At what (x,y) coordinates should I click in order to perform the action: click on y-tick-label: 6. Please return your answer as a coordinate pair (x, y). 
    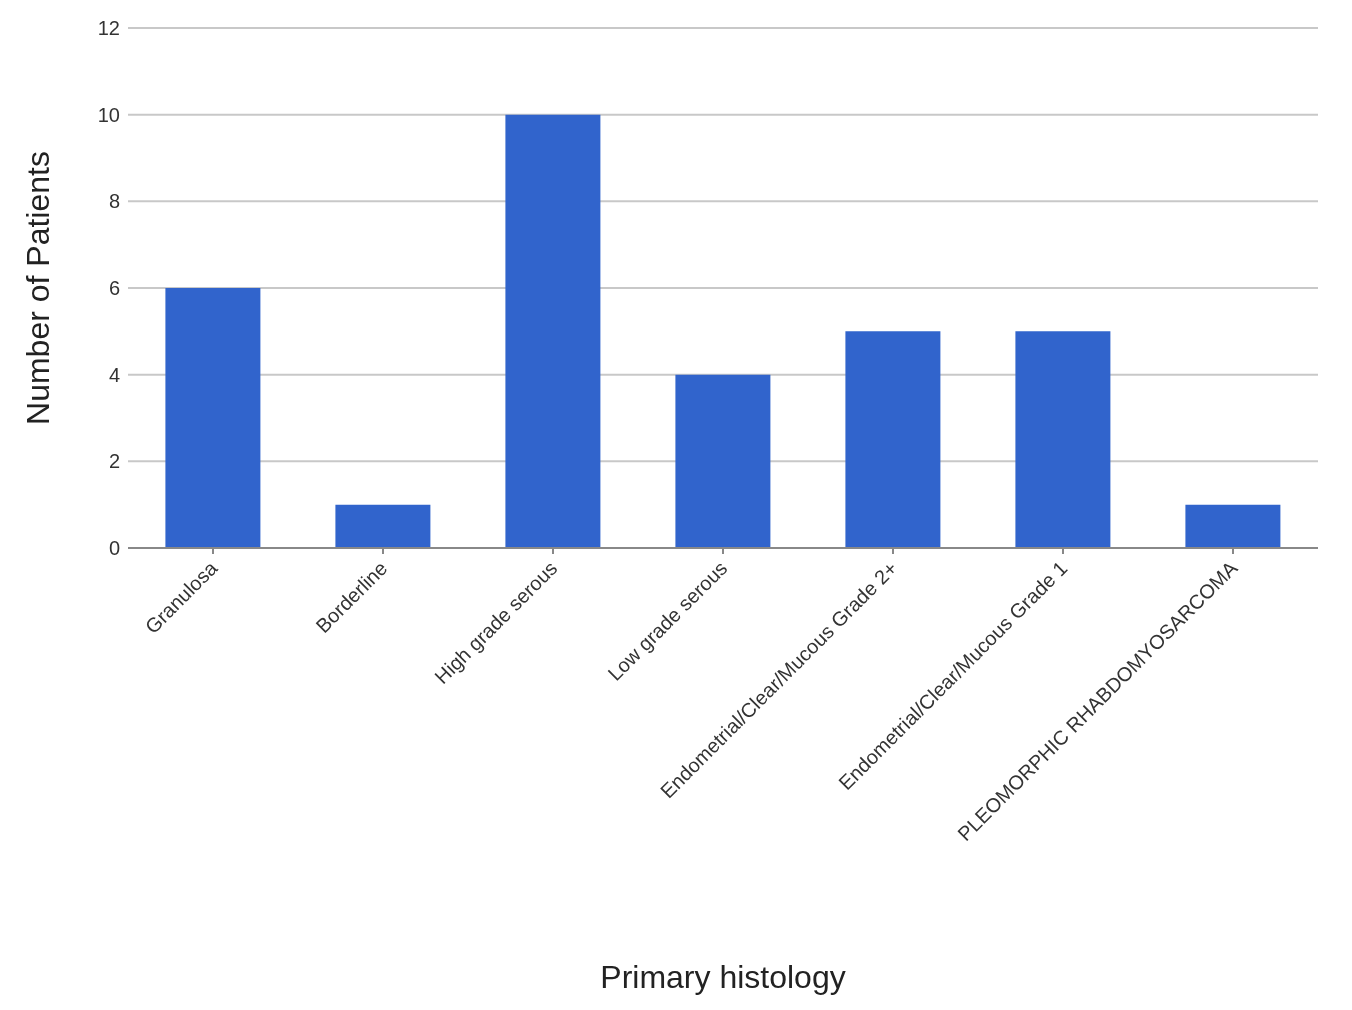
    Looking at the image, I should click on (114, 288).